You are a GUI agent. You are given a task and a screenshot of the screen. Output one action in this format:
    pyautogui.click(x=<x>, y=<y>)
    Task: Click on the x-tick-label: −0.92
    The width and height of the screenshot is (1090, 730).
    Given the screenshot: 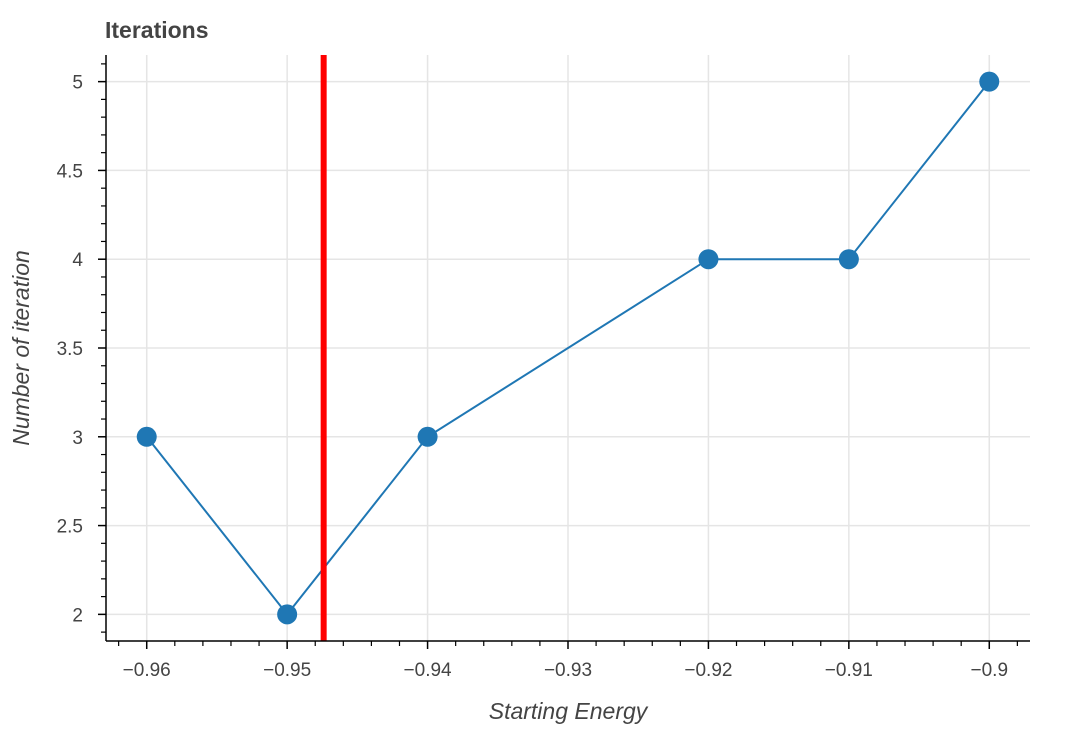 What is the action you would take?
    pyautogui.click(x=708, y=670)
    